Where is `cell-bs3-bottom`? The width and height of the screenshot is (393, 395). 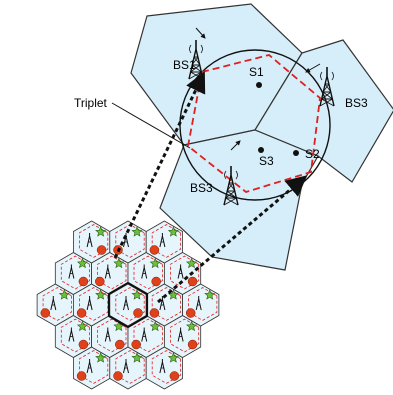
cell-bs3-bottom is located at coordinates (239, 200).